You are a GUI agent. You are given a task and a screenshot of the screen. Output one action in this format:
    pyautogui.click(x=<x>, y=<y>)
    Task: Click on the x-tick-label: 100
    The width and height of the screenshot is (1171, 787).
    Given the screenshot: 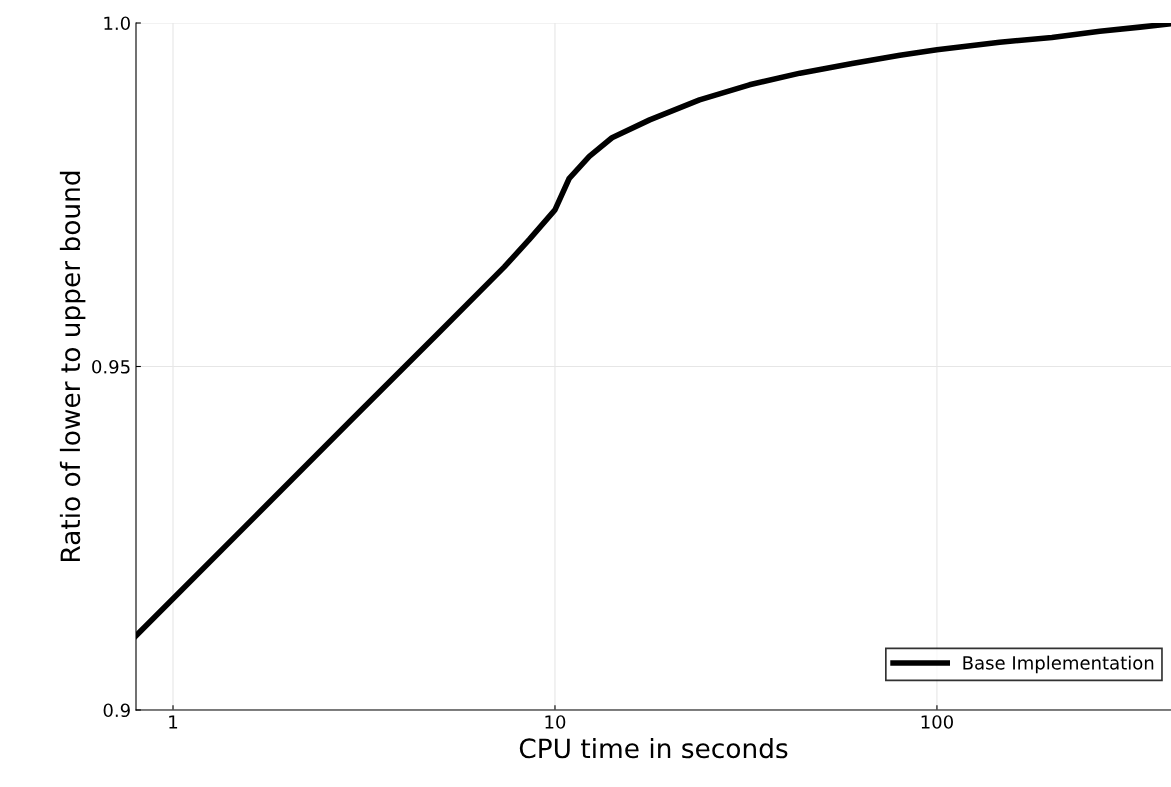 What is the action you would take?
    pyautogui.click(x=937, y=722)
    